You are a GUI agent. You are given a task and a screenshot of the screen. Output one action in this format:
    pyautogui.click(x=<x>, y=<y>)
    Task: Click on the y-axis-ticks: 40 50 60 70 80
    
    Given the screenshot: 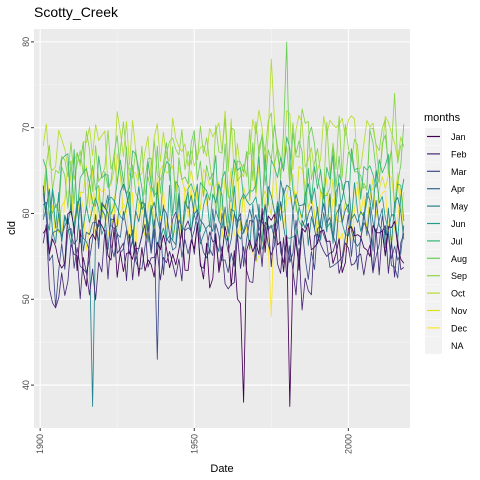 What is the action you would take?
    pyautogui.click(x=27, y=213)
    